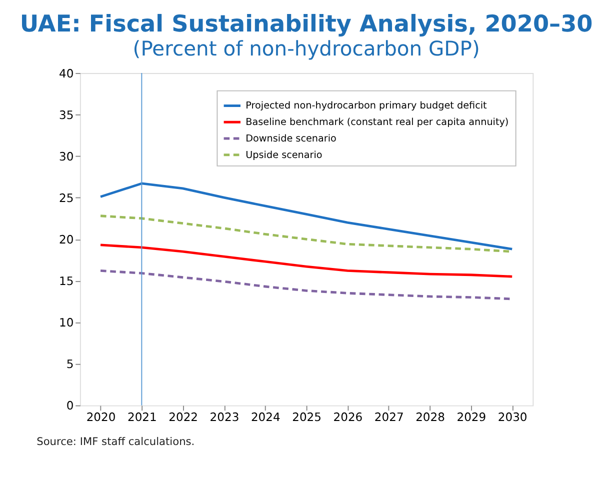 The image size is (603, 487). Describe the element at coordinates (70, 364) in the screenshot. I see `y-tick-label: 5` at that location.